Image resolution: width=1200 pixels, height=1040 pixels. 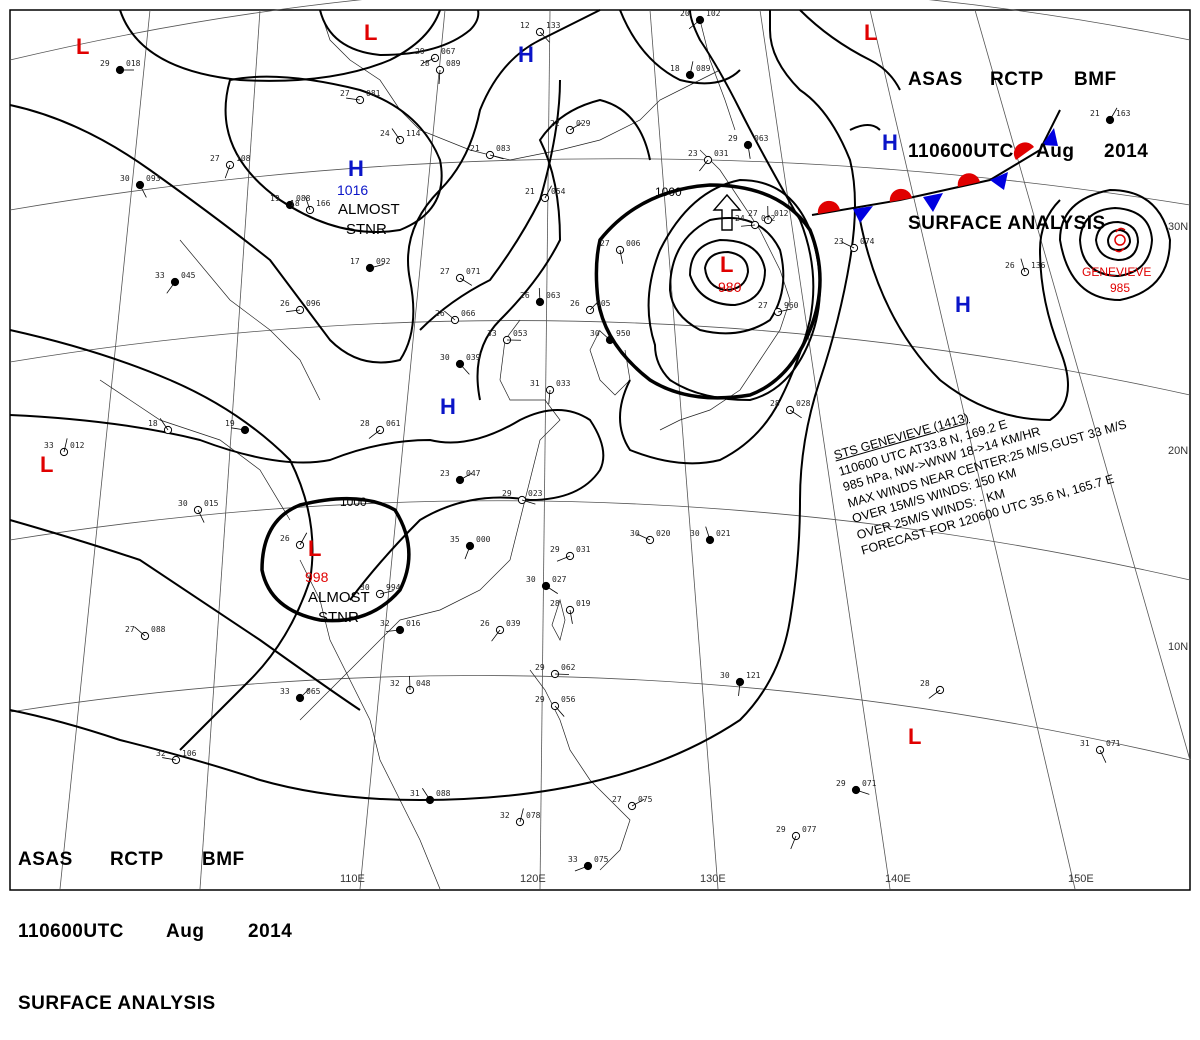 What do you see at coordinates (740, 218) in the screenshot?
I see `station-temperature: 24` at bounding box center [740, 218].